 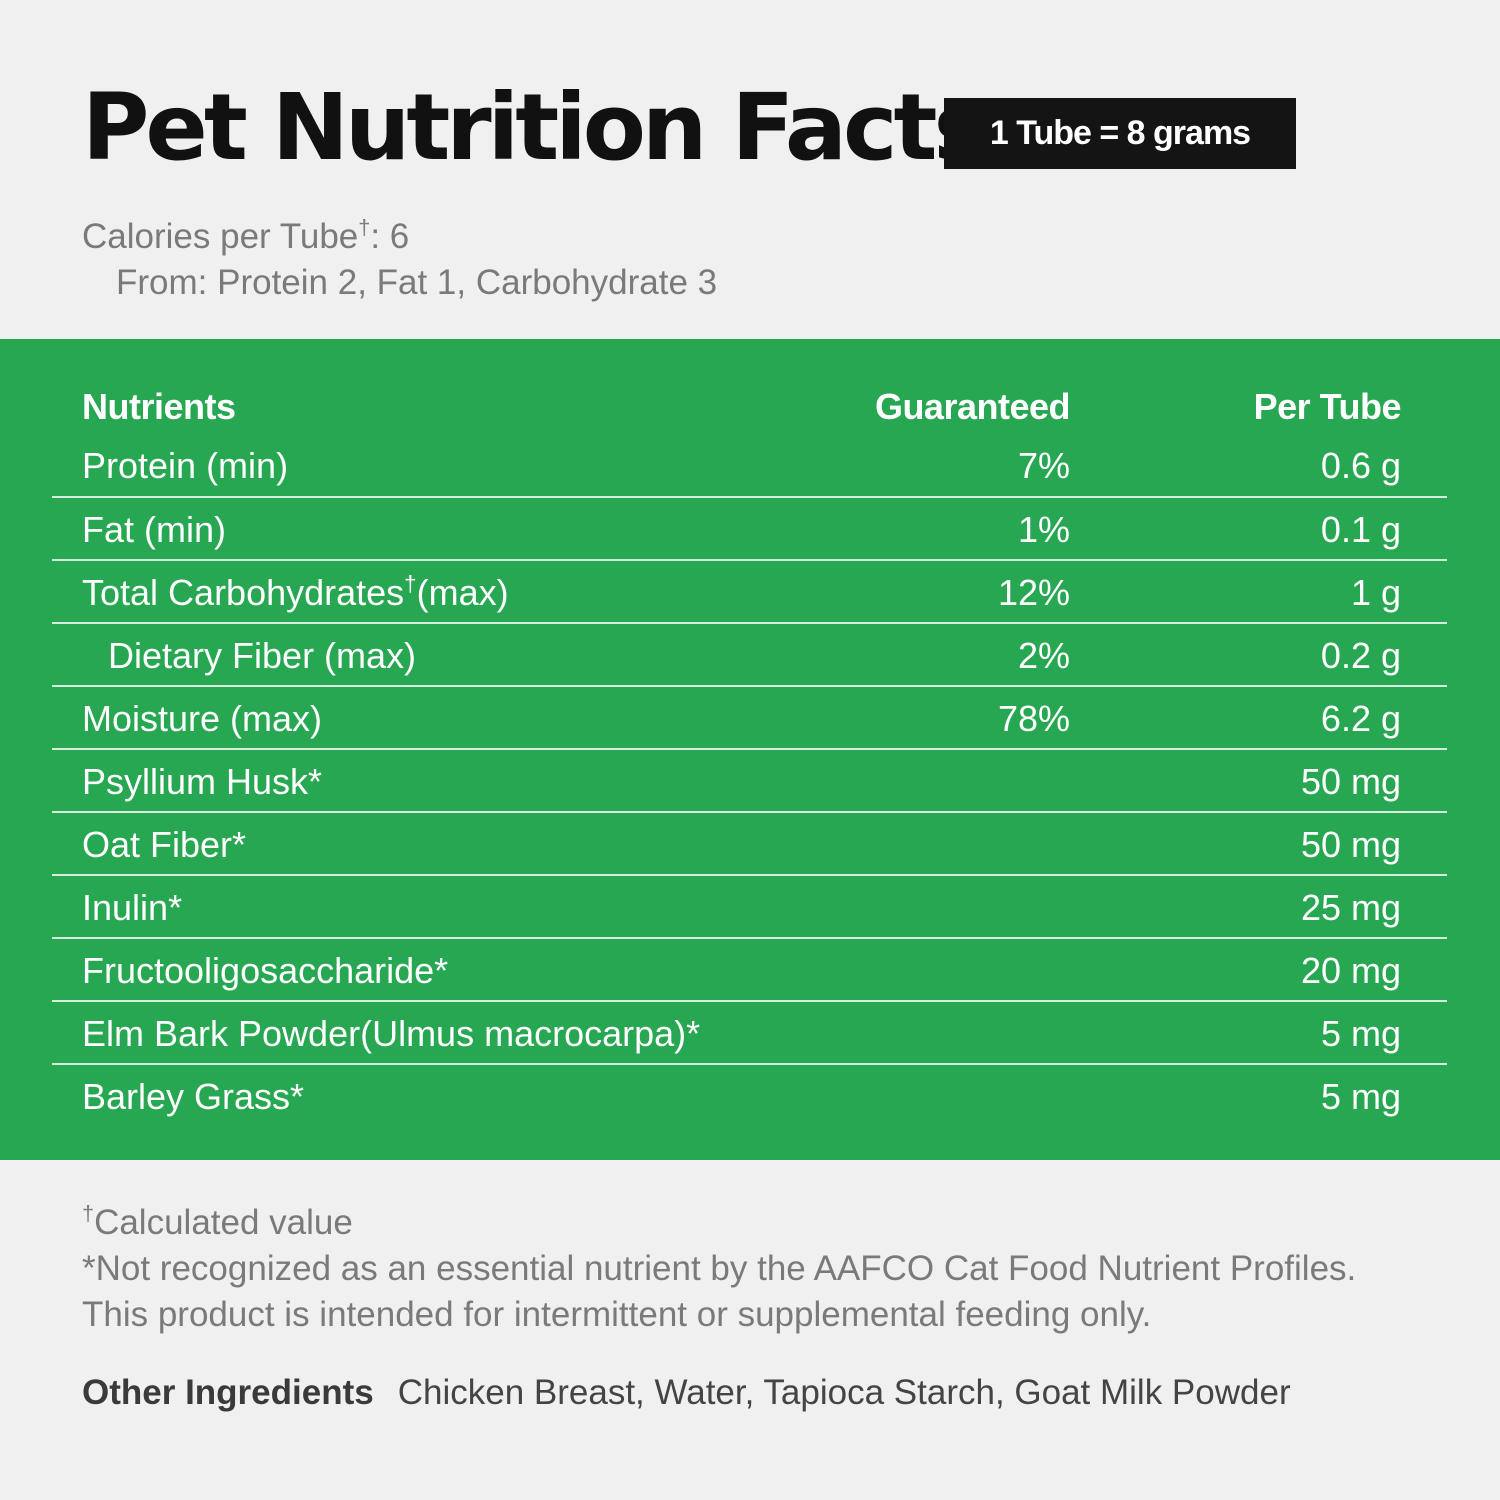 What do you see at coordinates (185, 465) in the screenshot?
I see `nutrient-name: Protein (min)` at bounding box center [185, 465].